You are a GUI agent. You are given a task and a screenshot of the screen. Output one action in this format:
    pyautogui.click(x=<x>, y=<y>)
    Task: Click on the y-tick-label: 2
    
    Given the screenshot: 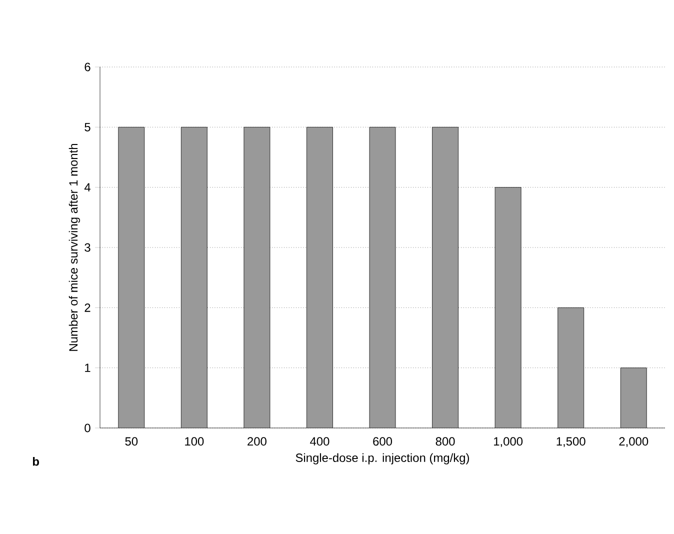 What is the action you would take?
    pyautogui.click(x=87, y=307)
    